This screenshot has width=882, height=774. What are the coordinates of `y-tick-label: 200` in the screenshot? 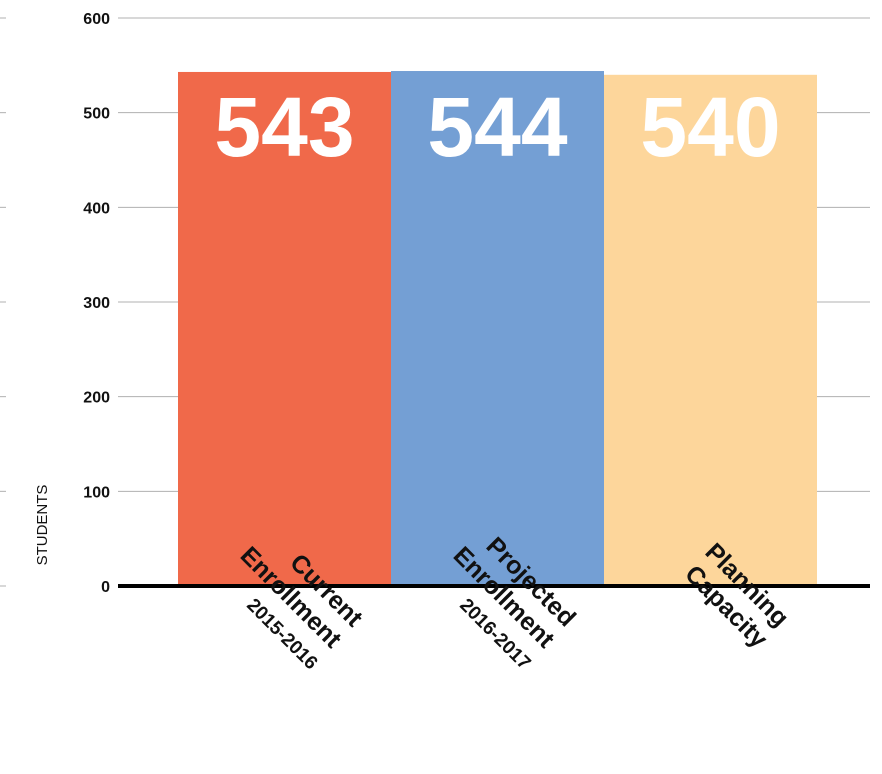 It's located at (96, 398).